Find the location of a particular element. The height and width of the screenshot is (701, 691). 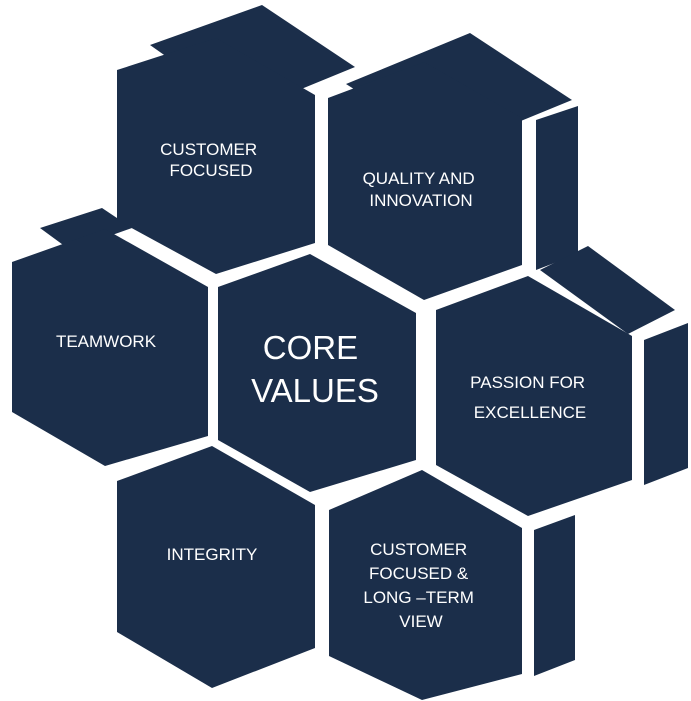

label-line: VIEW is located at coordinates (420, 621).